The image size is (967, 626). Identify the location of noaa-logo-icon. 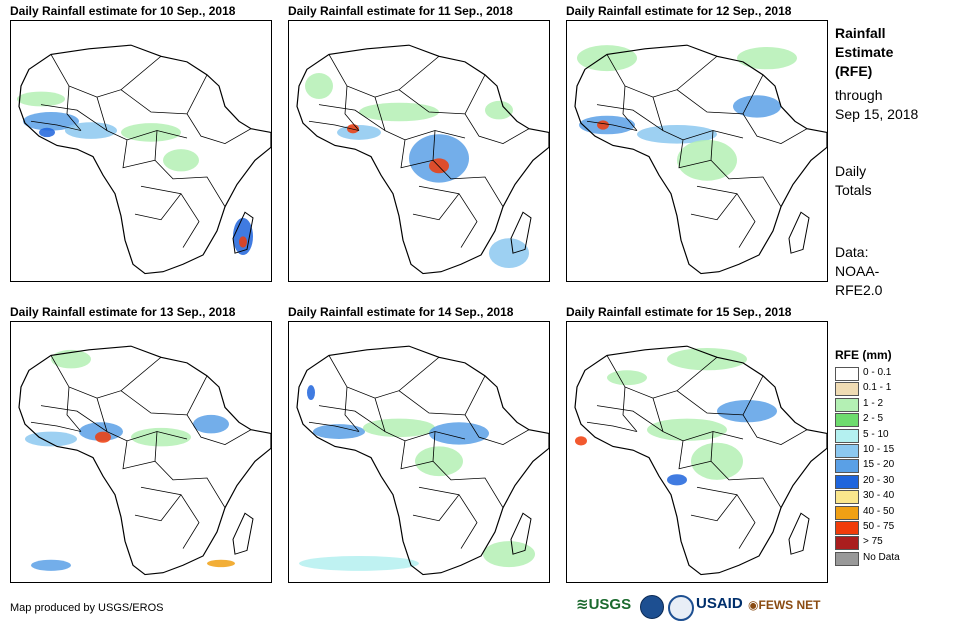
(652, 607).